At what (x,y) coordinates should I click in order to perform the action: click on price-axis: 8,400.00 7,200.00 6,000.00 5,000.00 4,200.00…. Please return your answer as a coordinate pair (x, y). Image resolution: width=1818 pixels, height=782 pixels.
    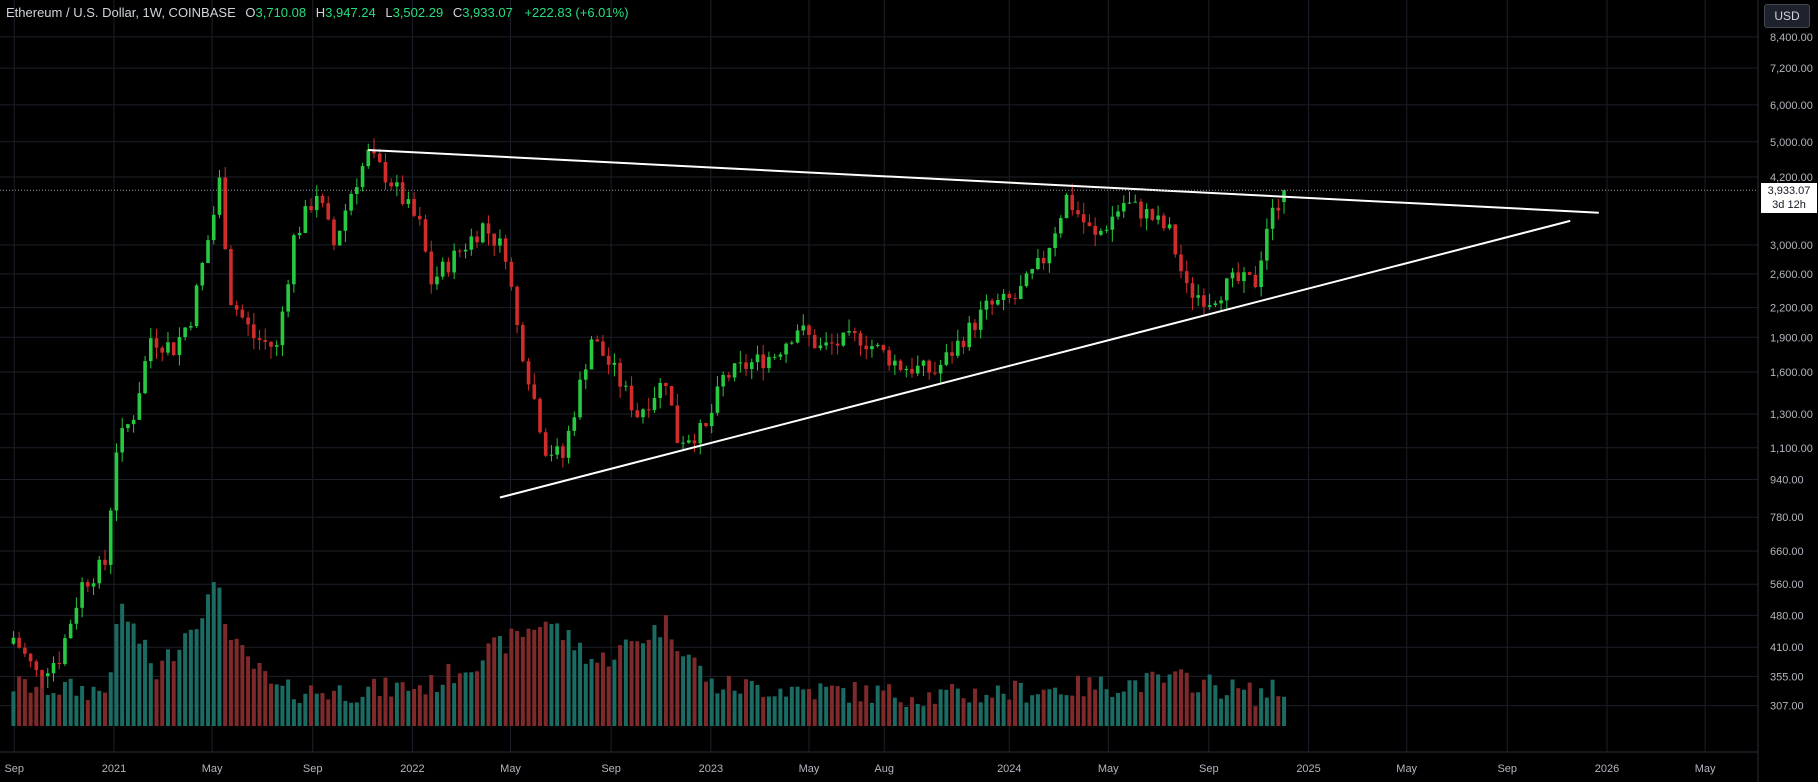
    Looking at the image, I should click on (1791, 372).